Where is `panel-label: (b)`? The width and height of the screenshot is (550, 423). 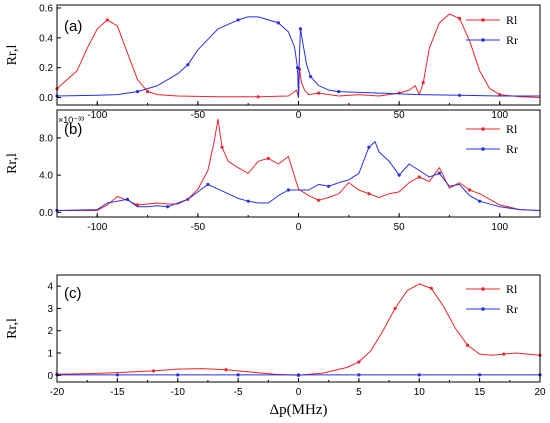 panel-label: (b) is located at coordinates (73, 129).